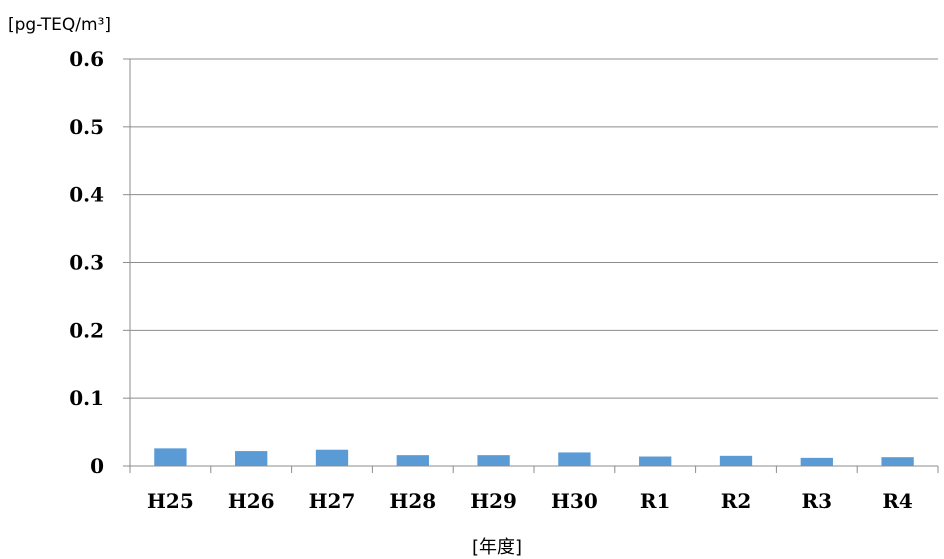 The image size is (944, 559). Describe the element at coordinates (97, 466) in the screenshot. I see `y-tick-label: 0` at that location.